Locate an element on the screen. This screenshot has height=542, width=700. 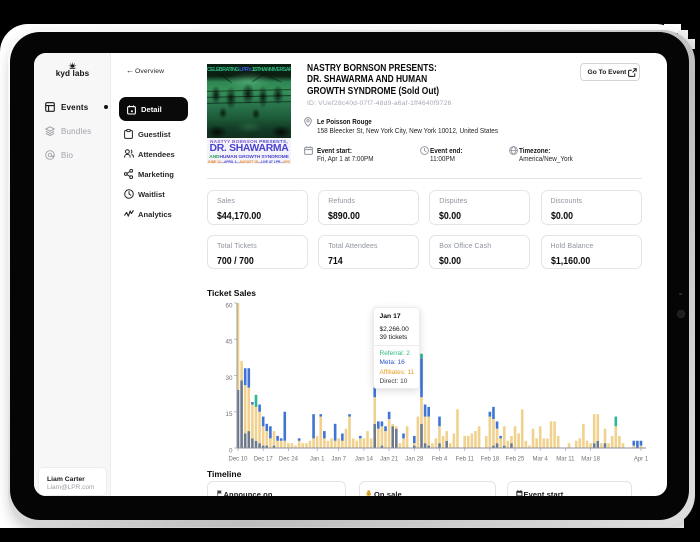
svg-text: 30 is located at coordinates (229, 377).